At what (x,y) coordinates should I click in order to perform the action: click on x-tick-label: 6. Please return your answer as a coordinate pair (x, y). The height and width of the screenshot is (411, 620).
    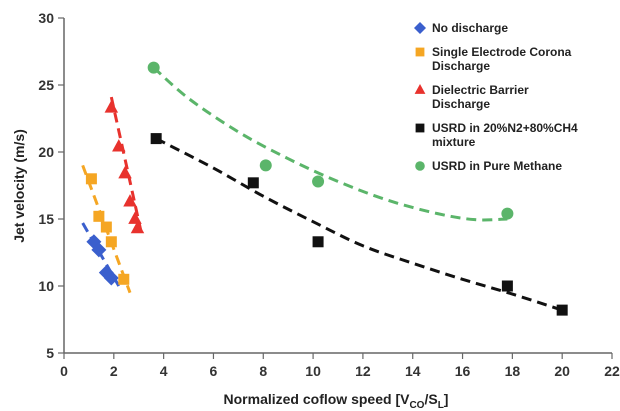
    Looking at the image, I should click on (214, 371).